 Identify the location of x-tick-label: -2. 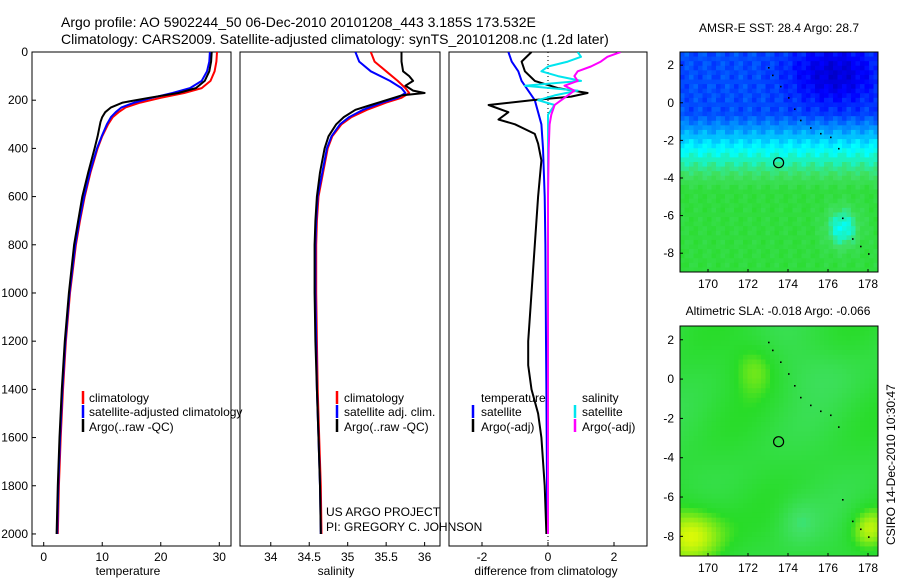
(482, 557).